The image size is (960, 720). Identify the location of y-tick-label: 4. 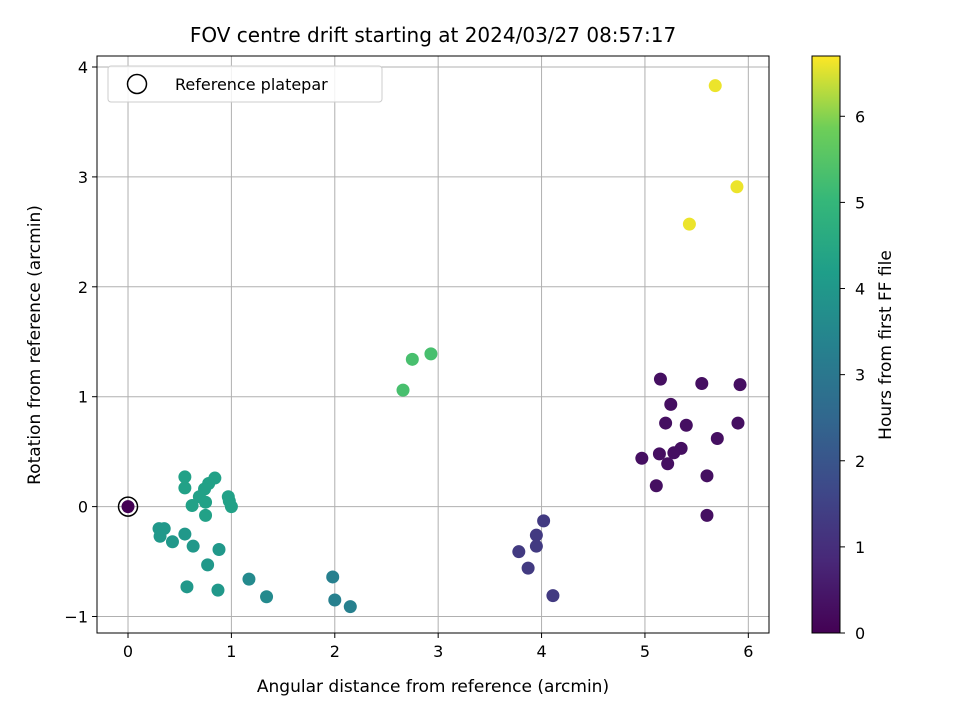
(83, 67).